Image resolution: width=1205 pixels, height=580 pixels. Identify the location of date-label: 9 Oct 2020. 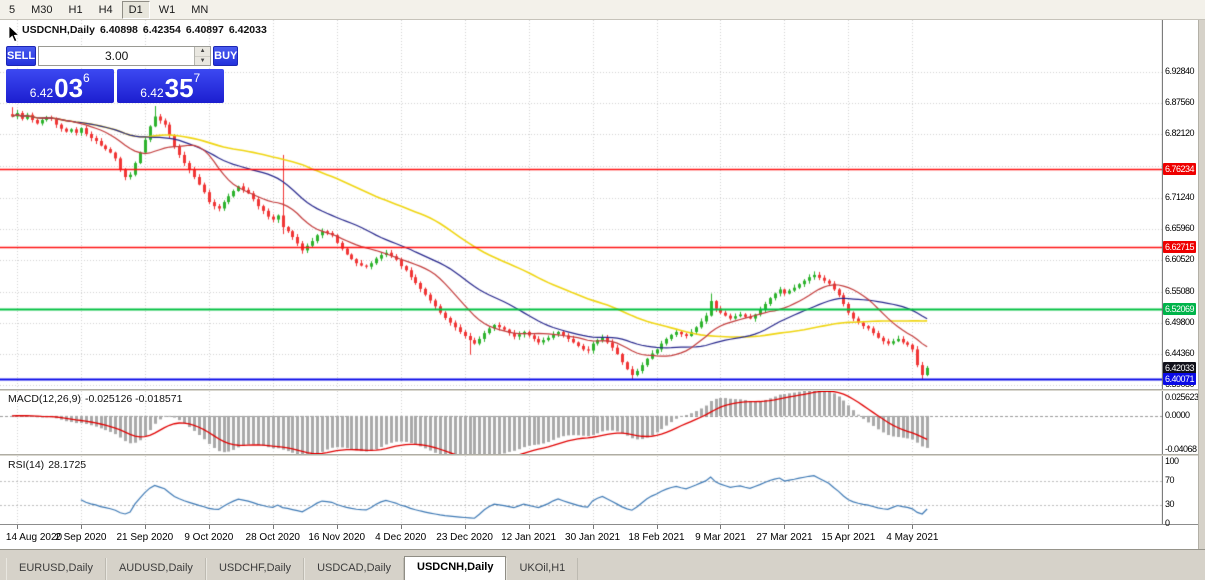
(209, 537).